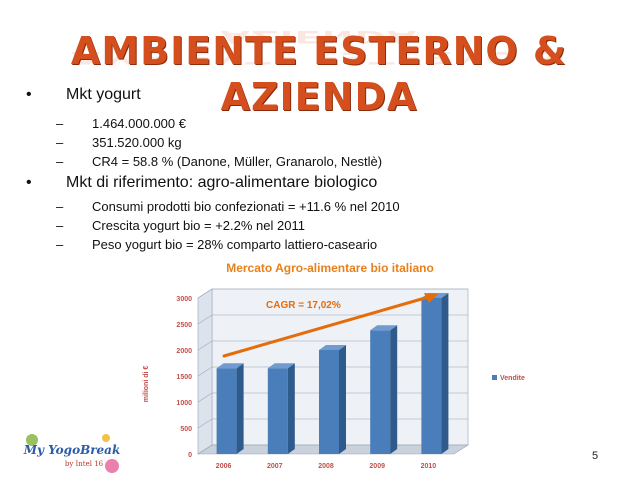 The width and height of the screenshot is (638, 479). What do you see at coordinates (72, 450) in the screenshot?
I see `logo-text: My YogoBreak` at bounding box center [72, 450].